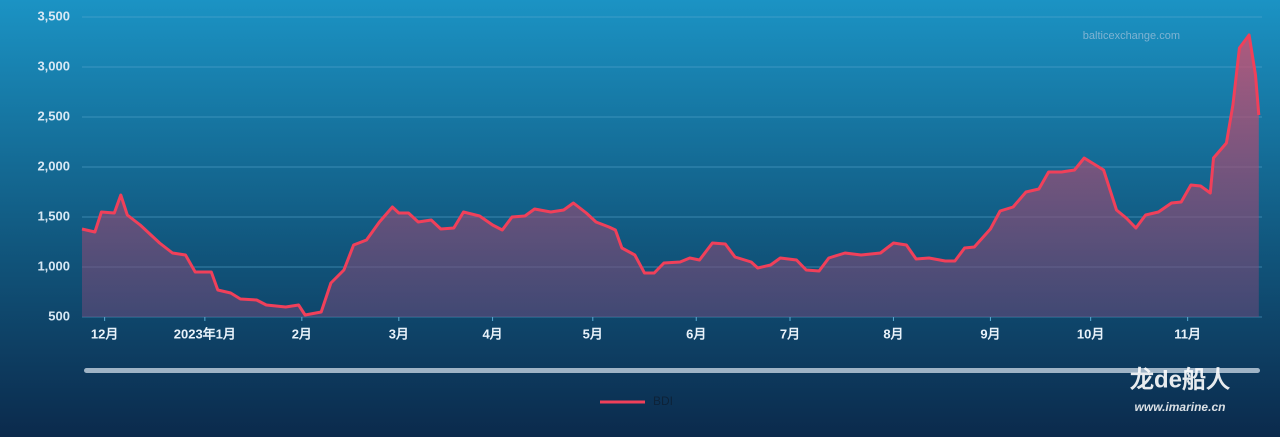 The image size is (1280, 437). I want to click on y-tick-label: 3,000, so click(53, 65).